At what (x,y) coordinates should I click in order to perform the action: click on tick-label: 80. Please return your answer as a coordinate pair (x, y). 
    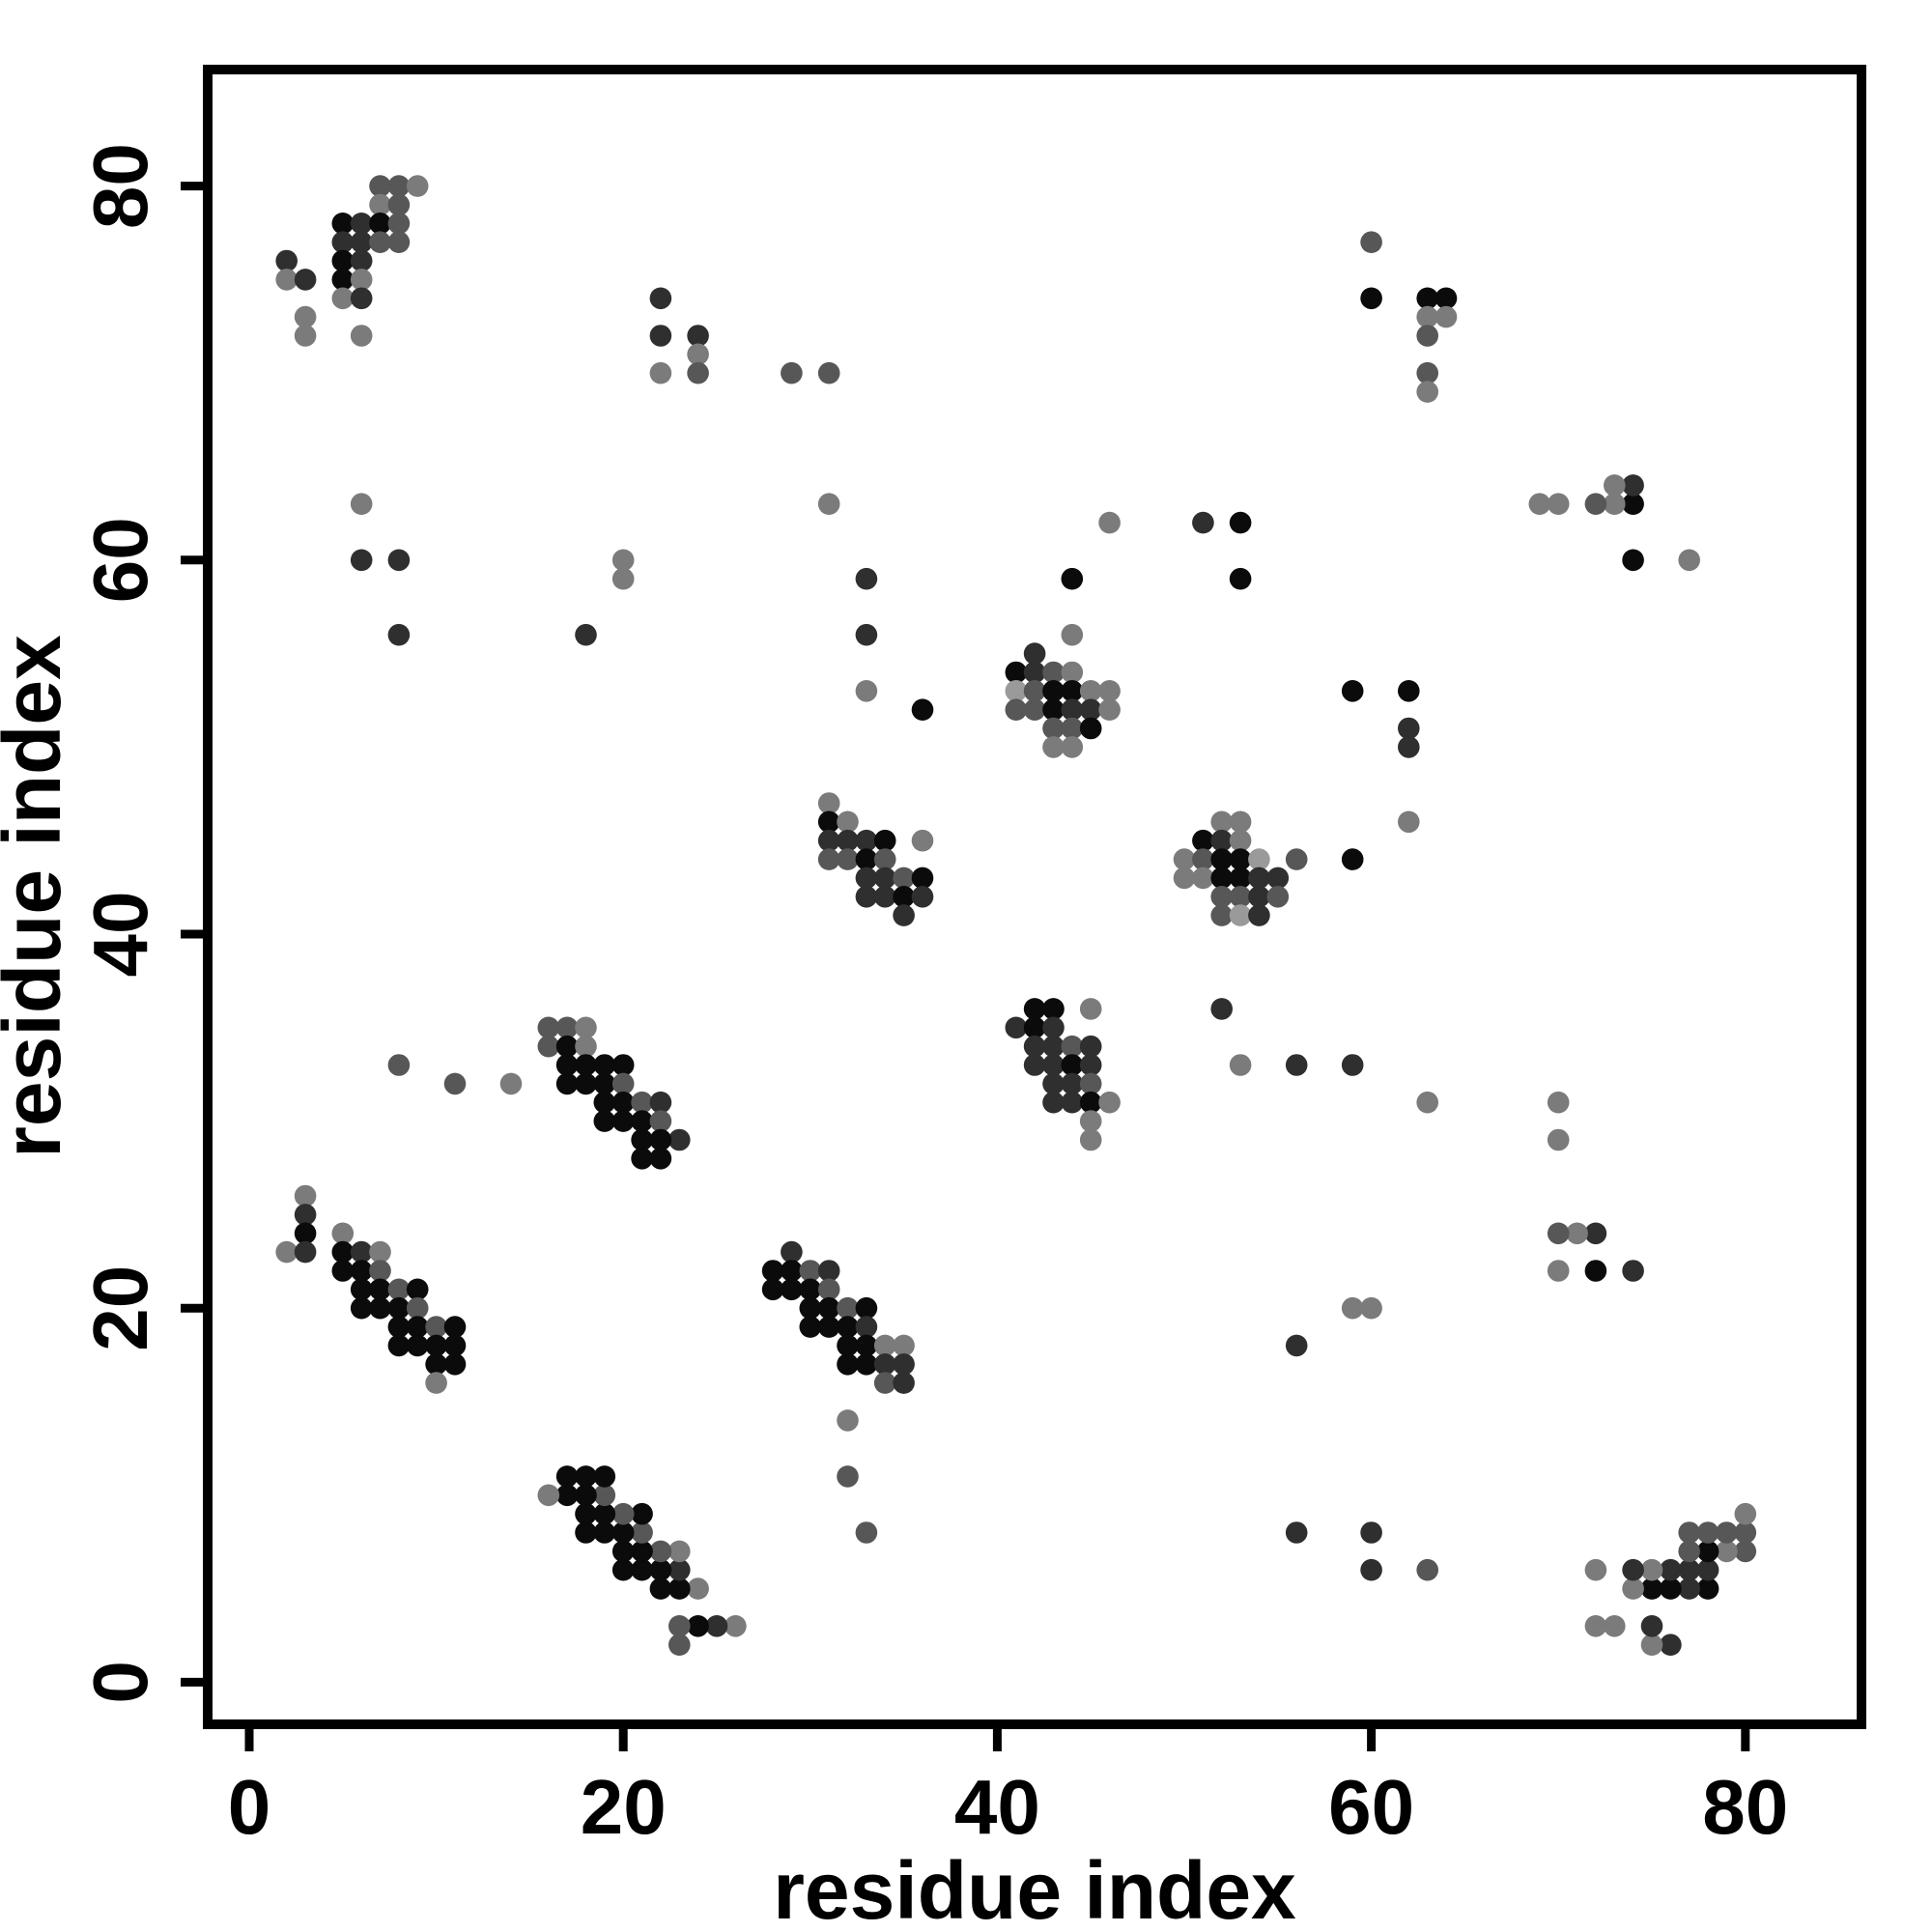
    Looking at the image, I should click on (120, 186).